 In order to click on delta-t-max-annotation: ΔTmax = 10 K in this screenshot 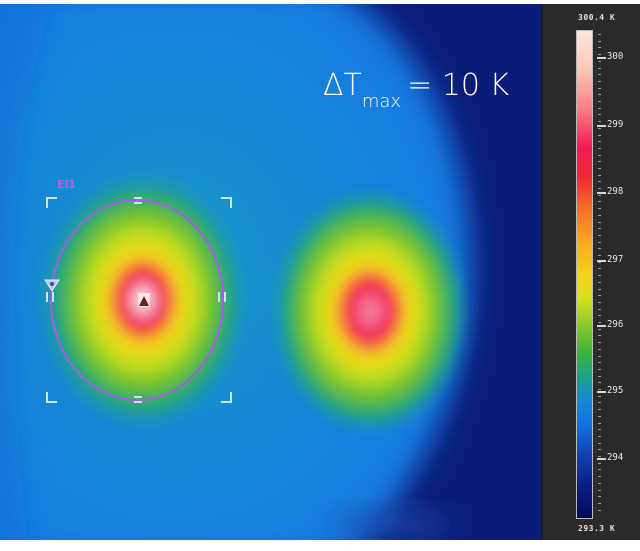, I will do `click(416, 90)`.